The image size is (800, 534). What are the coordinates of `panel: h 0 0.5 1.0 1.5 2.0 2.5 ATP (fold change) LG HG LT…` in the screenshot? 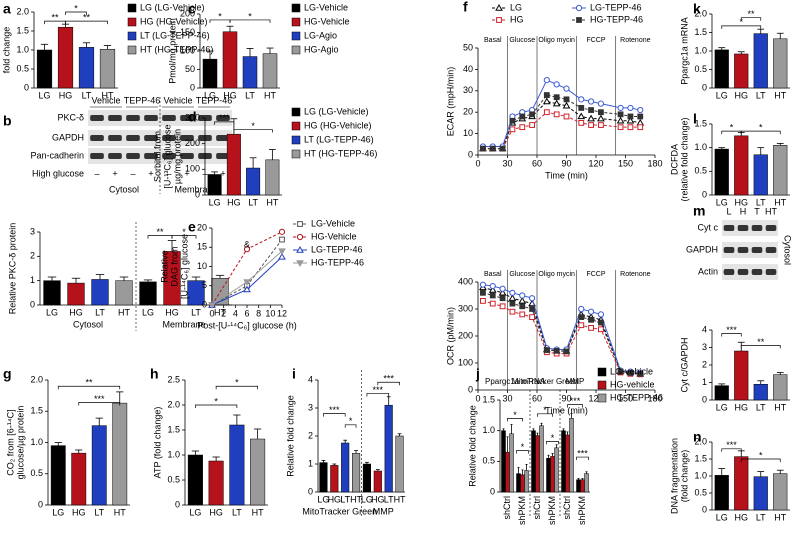 It's located at (209, 441).